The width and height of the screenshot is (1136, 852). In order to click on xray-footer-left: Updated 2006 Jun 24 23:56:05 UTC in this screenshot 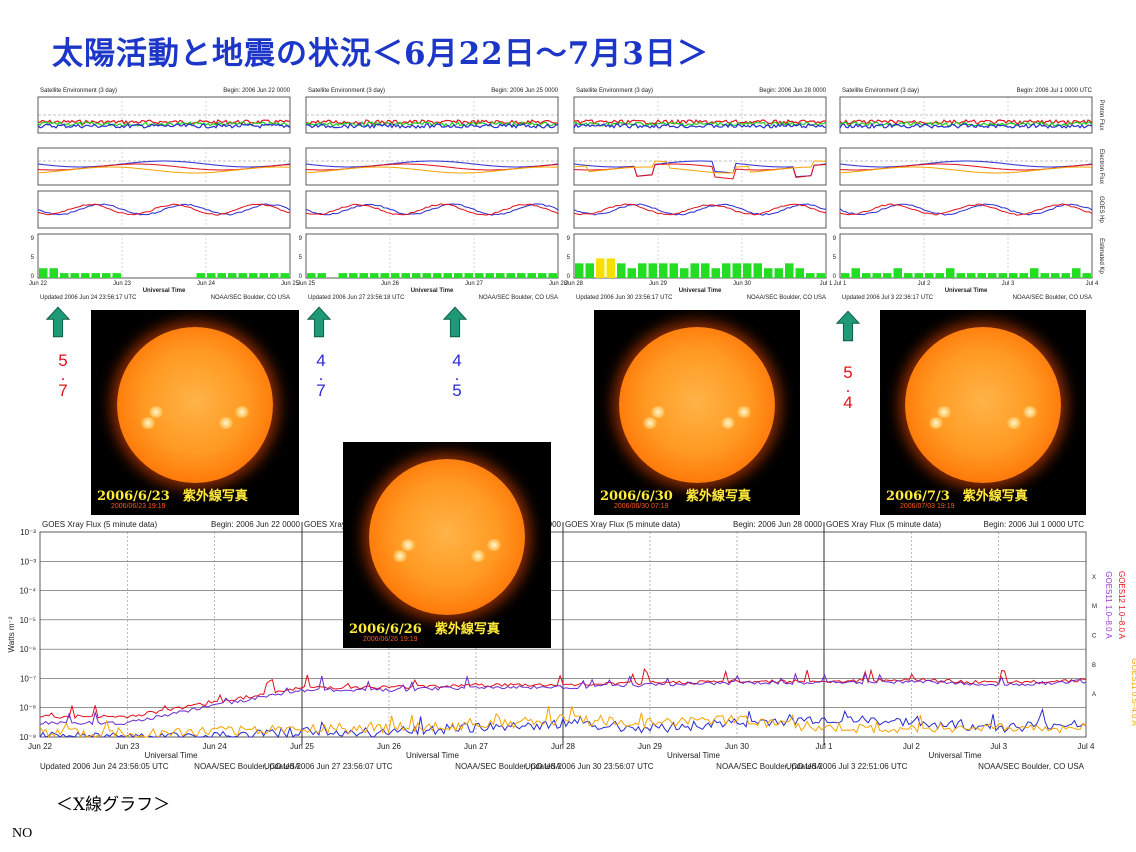, I will do `click(104, 766)`.